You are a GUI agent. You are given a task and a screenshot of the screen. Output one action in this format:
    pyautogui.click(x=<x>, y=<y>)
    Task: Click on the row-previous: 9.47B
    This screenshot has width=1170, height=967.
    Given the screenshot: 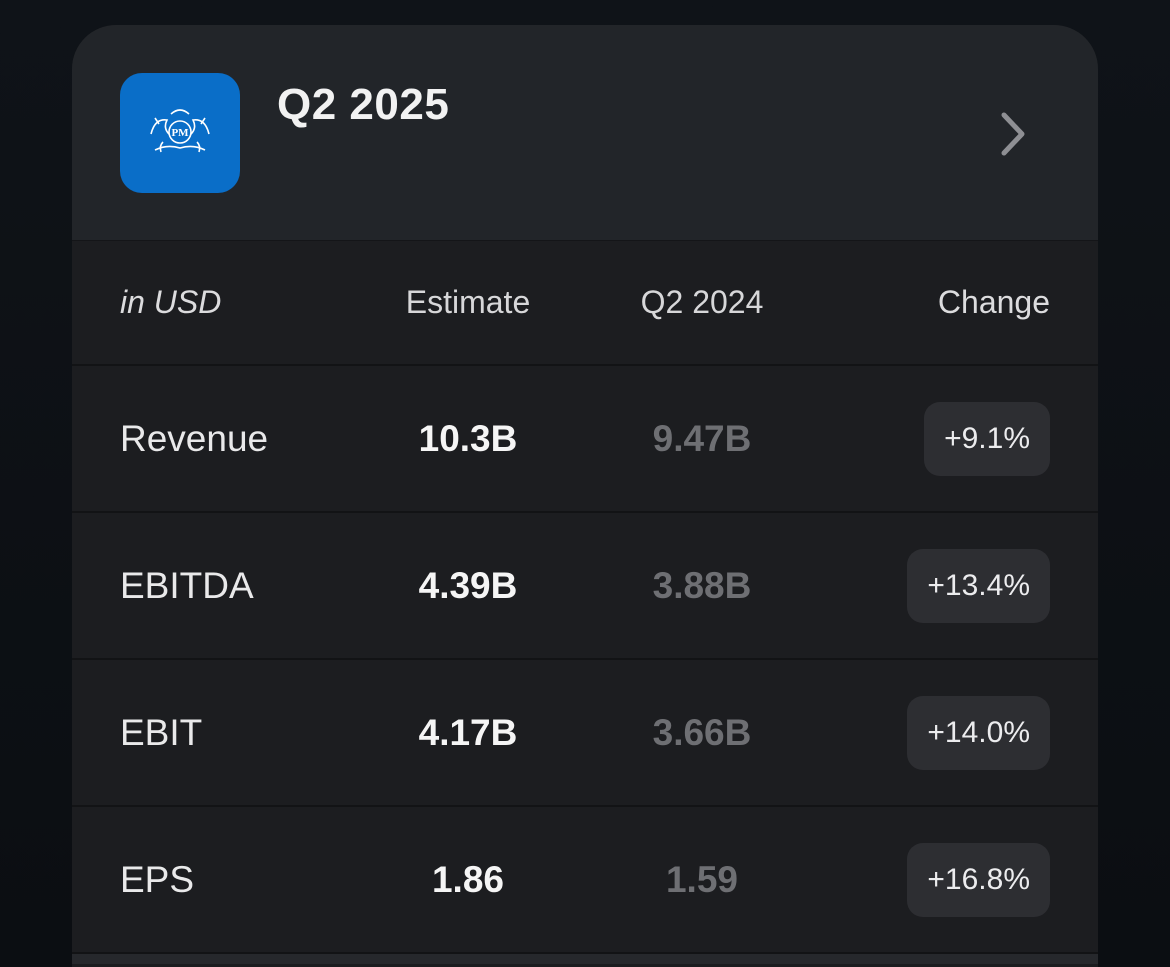 What is the action you would take?
    pyautogui.click(x=702, y=438)
    